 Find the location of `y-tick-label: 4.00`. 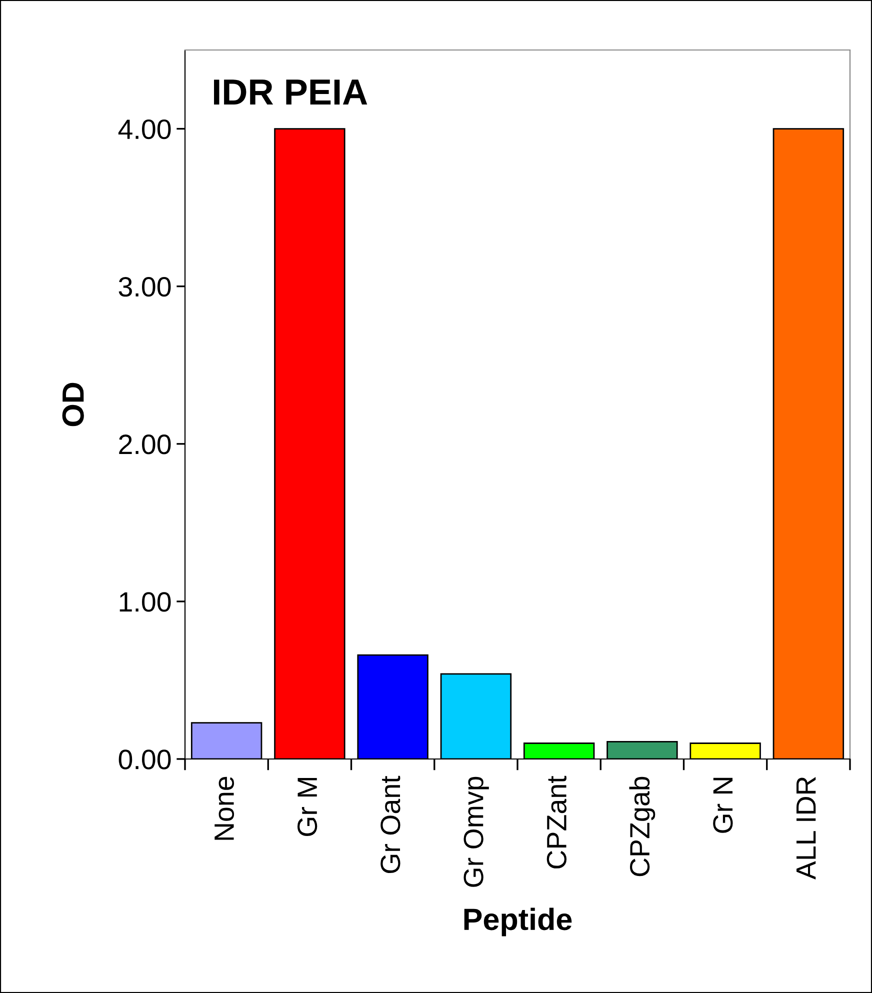

y-tick-label: 4.00 is located at coordinates (144, 129).